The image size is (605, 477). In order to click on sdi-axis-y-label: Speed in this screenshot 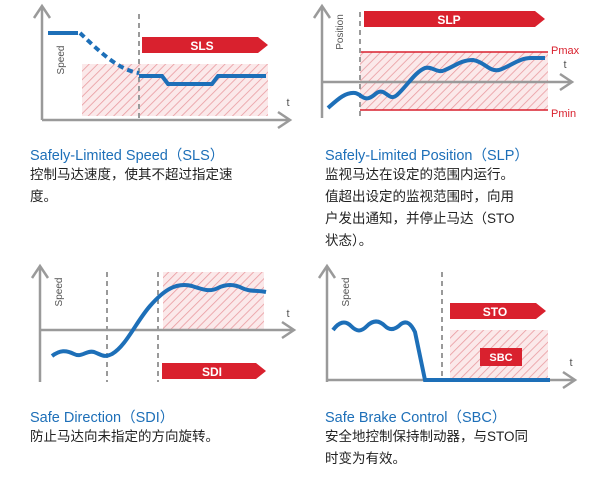, I will do `click(59, 292)`.